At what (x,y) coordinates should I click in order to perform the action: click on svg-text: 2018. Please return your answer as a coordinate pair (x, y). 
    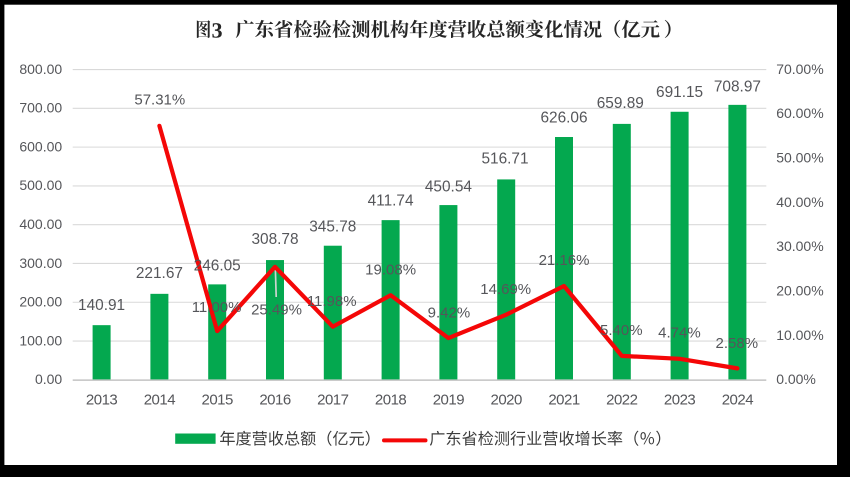
    Looking at the image, I should click on (391, 400).